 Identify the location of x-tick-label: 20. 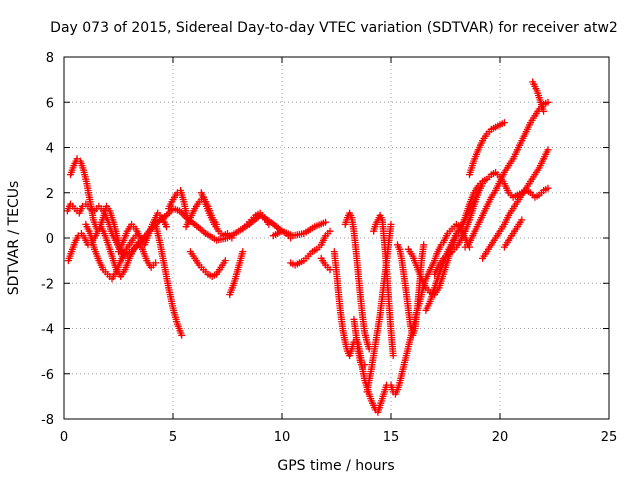
(500, 437).